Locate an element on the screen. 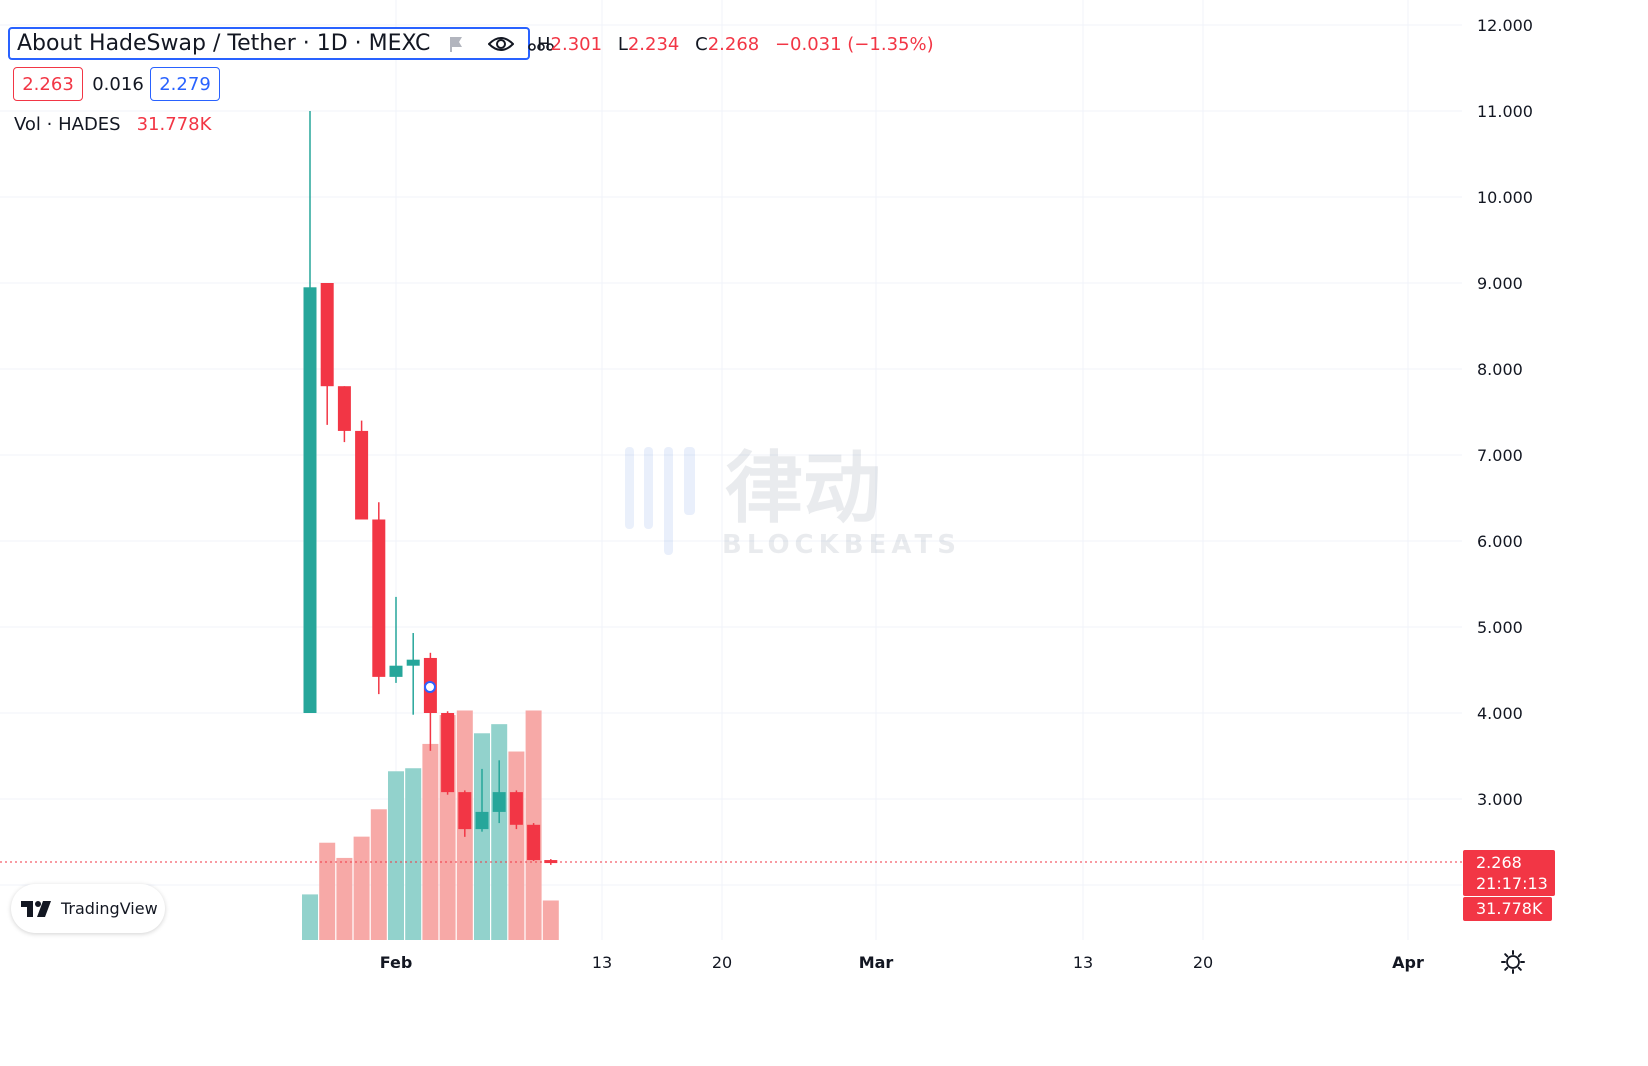  y-tick-label: 8.000 is located at coordinates (1500, 369).